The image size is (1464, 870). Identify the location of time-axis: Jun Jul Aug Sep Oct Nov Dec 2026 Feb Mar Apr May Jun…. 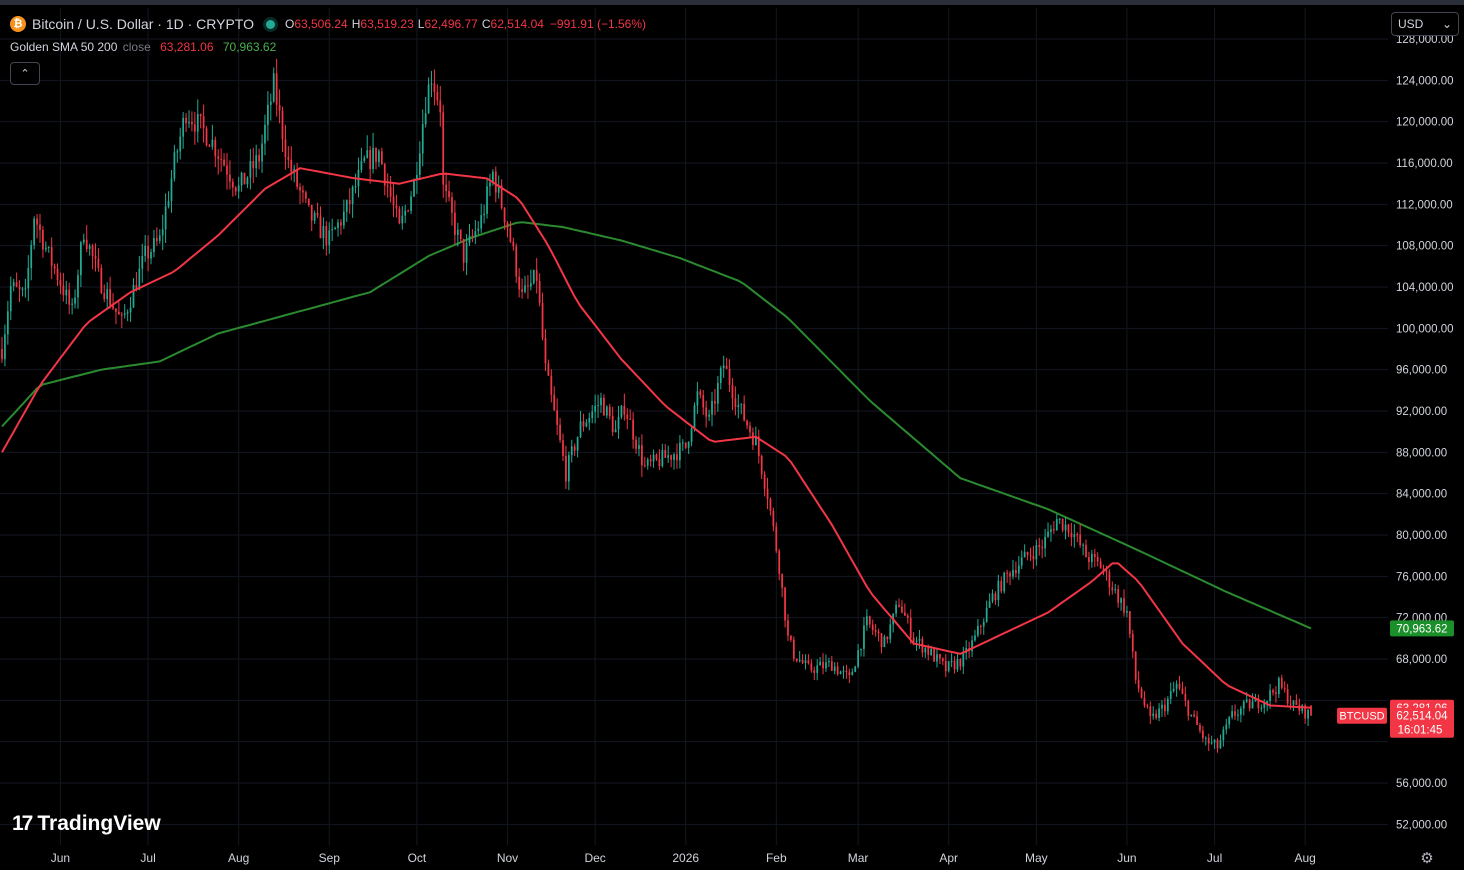
(683, 858).